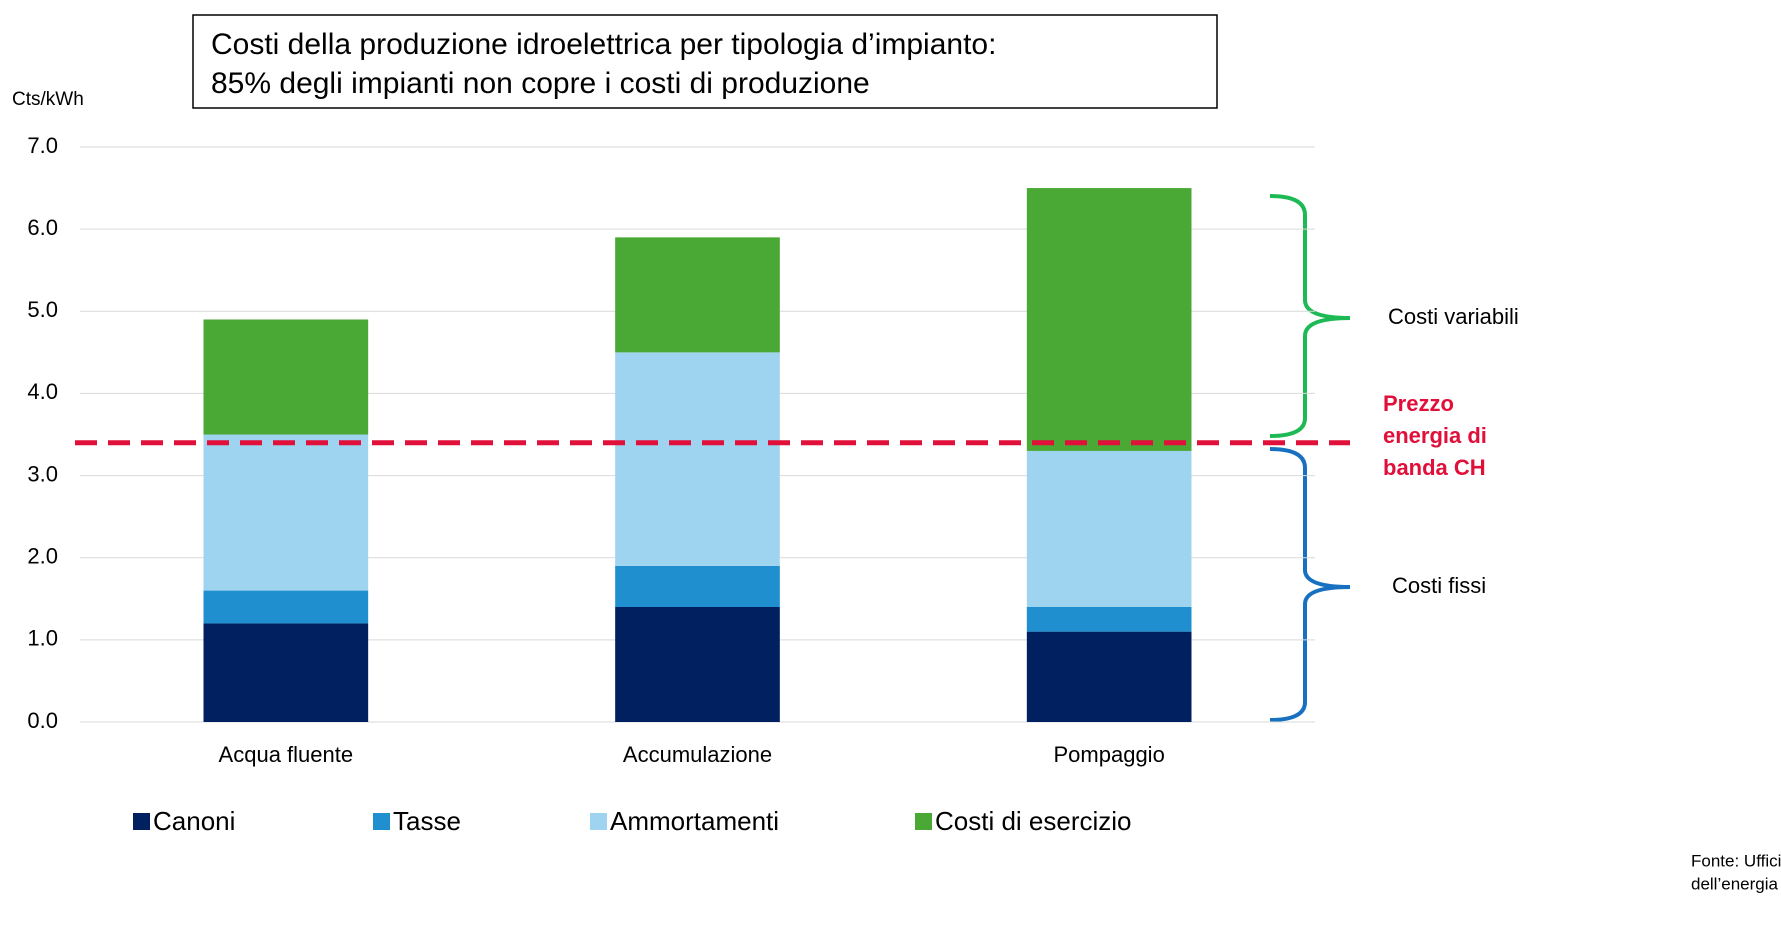  Describe the element at coordinates (1434, 467) in the screenshot. I see `reference-label: banda CH` at that location.